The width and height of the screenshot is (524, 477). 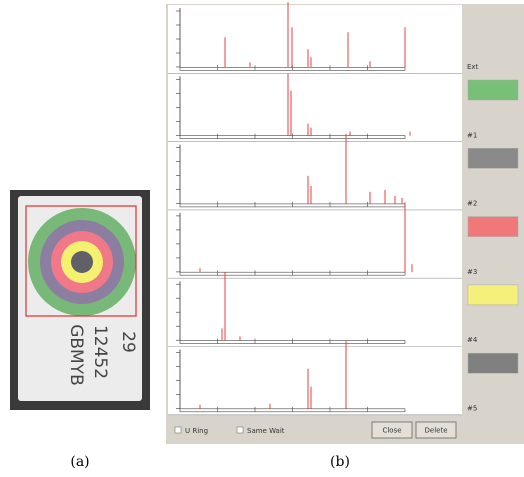 What do you see at coordinates (100, 352) in the screenshot?
I see `tag-text: 12452` at bounding box center [100, 352].